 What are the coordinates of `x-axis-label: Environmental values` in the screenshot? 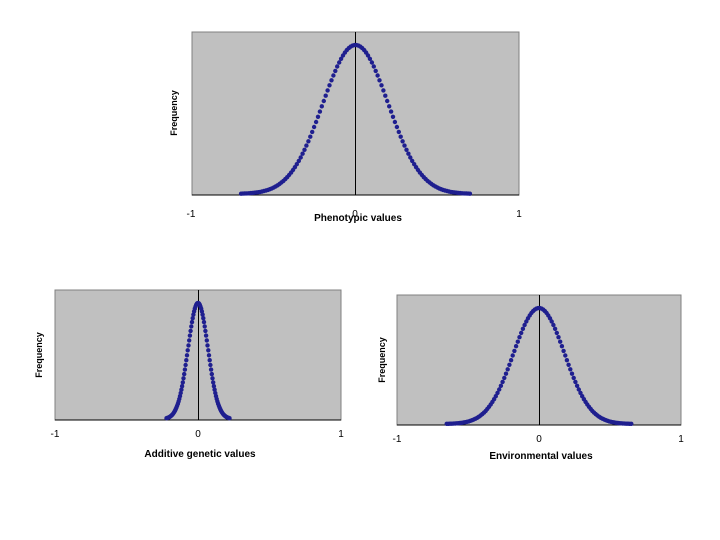 It's located at (541, 456).